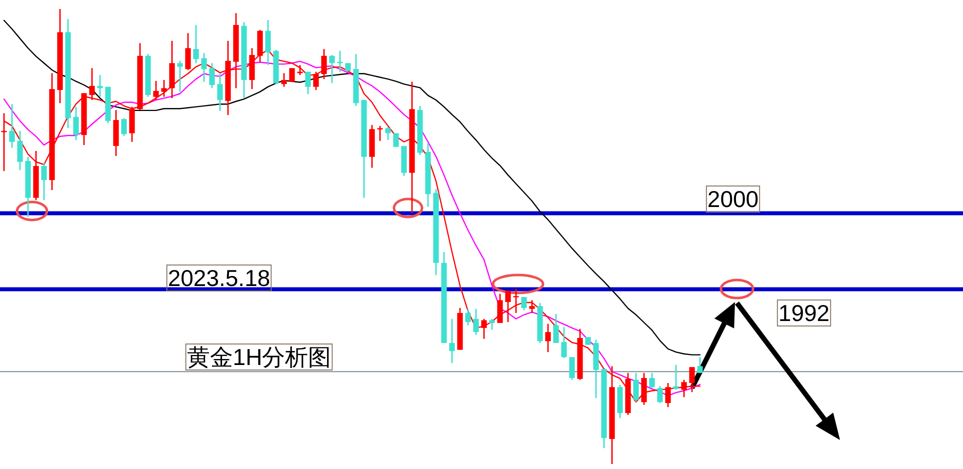  What do you see at coordinates (804, 313) in the screenshot?
I see `text: 1992` at bounding box center [804, 313].